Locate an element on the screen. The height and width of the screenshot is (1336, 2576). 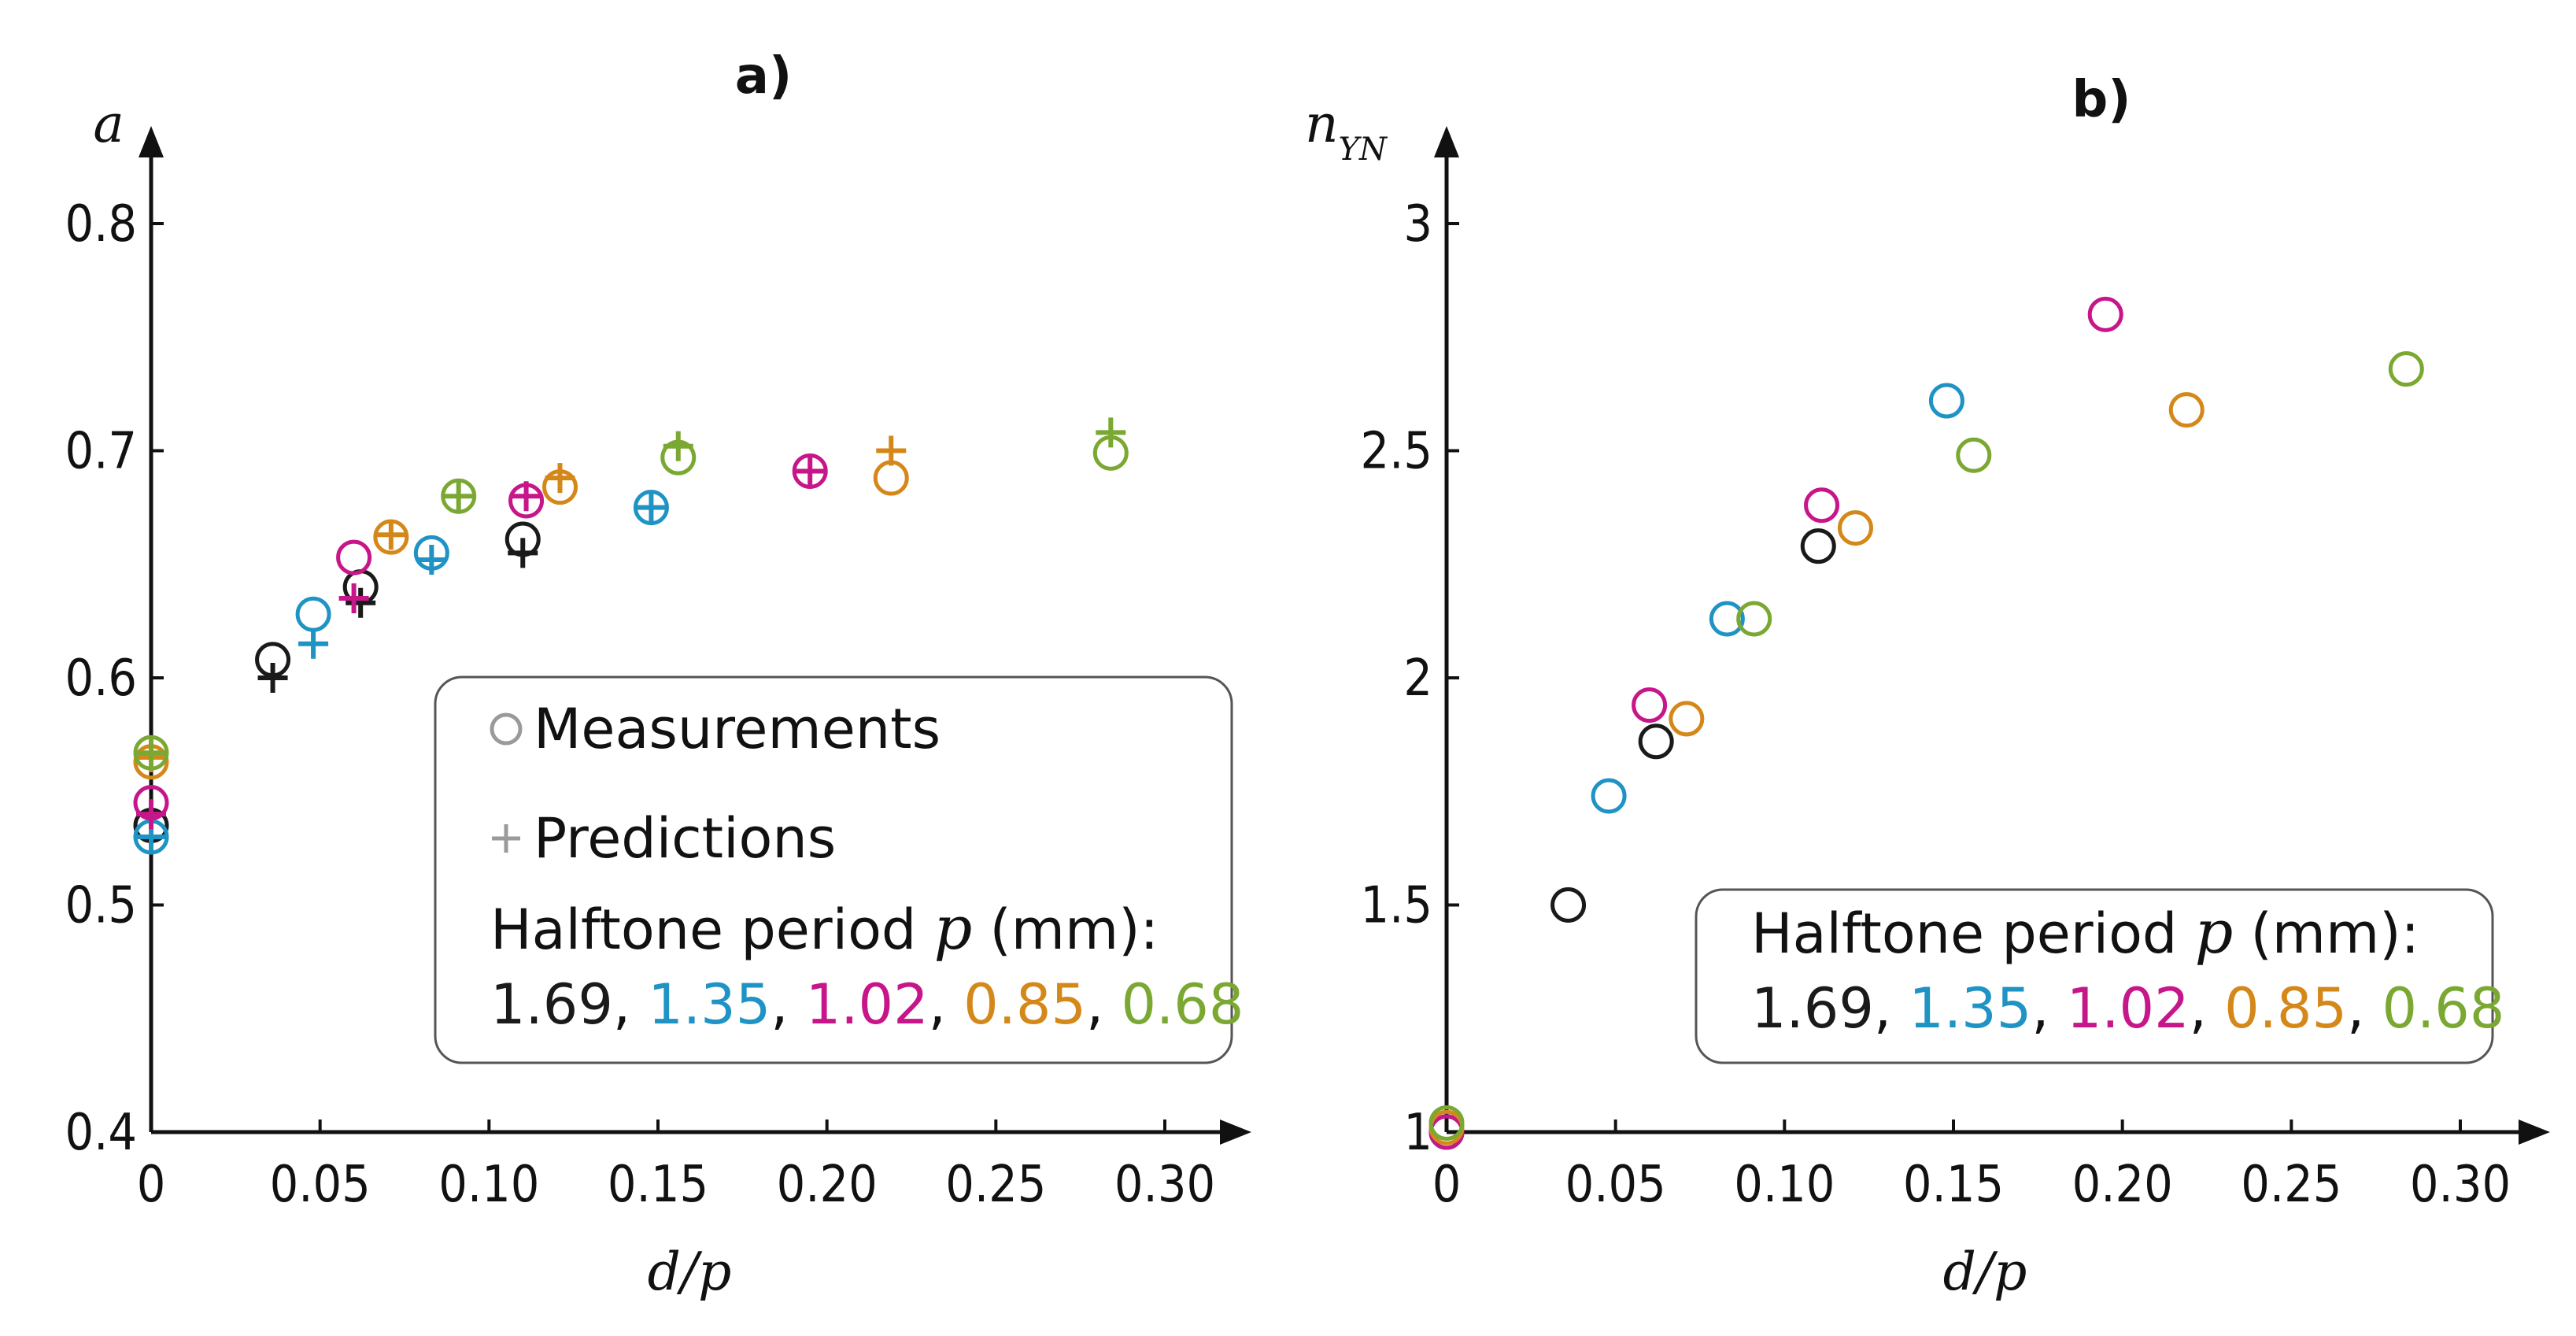
legend-predictions: Predictions is located at coordinates (685, 838).